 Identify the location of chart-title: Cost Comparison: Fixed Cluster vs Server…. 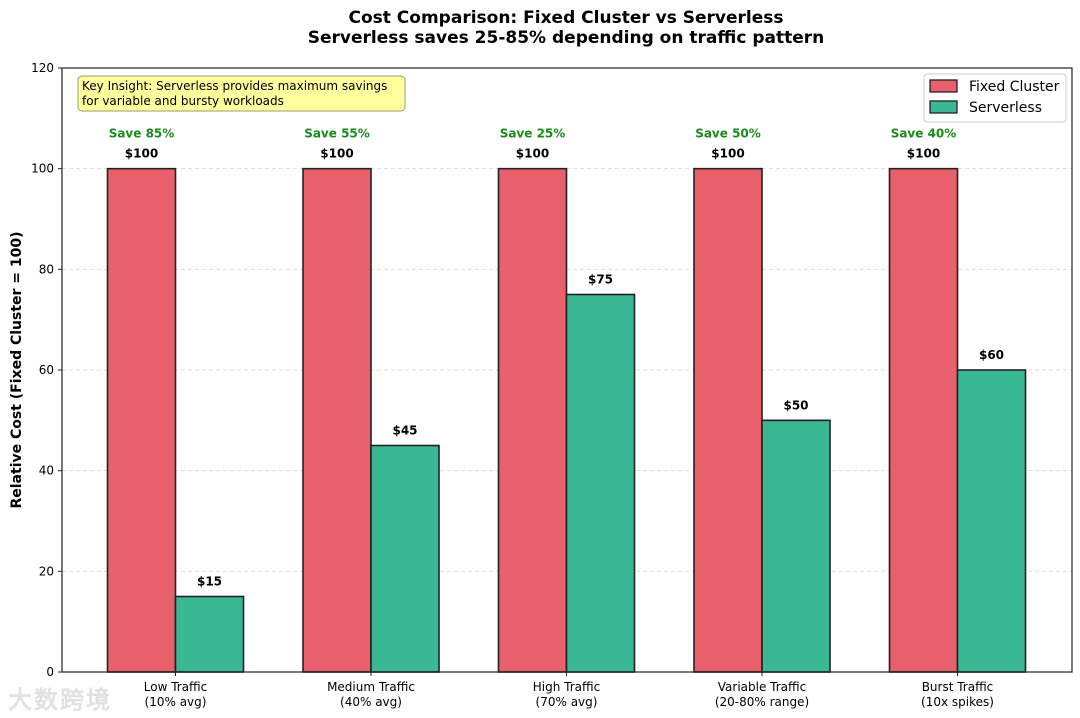
(565, 18).